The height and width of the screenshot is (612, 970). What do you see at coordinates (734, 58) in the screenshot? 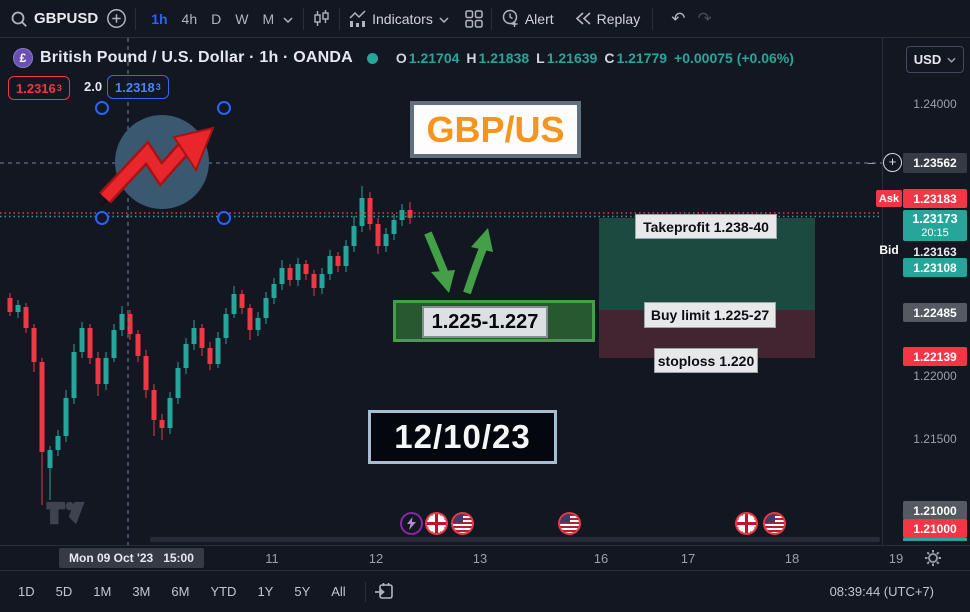
I see `change-value: +0.00075 (+0.06%)` at bounding box center [734, 58].